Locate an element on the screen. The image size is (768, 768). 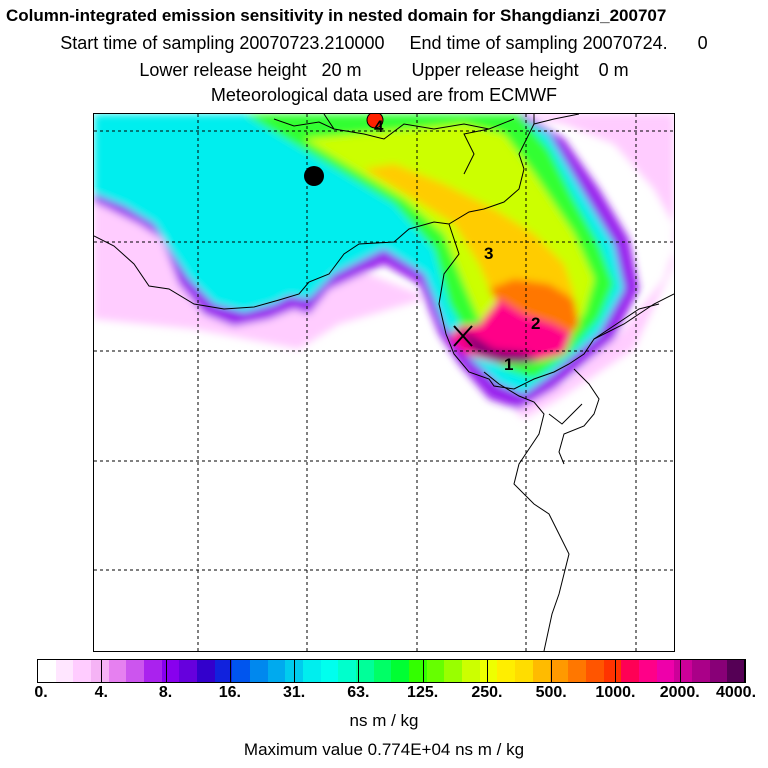
colorbar-tick-label: 500. is located at coordinates (551, 692).